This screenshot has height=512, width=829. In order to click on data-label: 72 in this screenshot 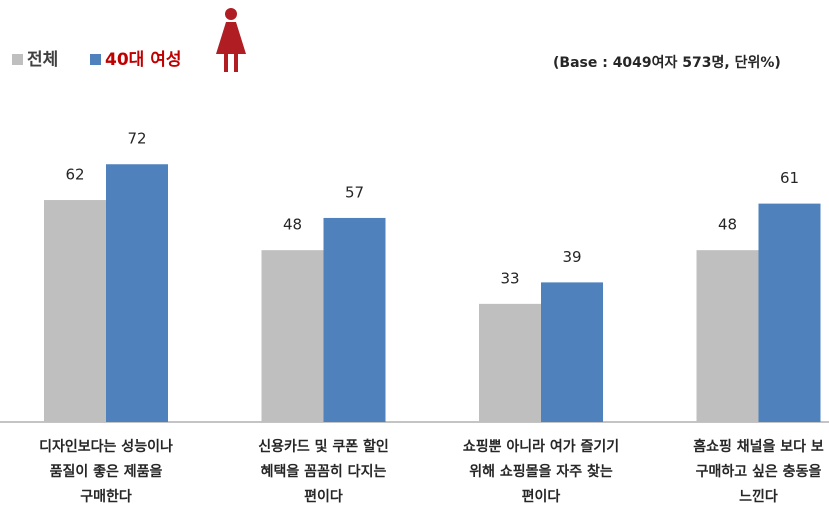, I will do `click(136, 139)`.